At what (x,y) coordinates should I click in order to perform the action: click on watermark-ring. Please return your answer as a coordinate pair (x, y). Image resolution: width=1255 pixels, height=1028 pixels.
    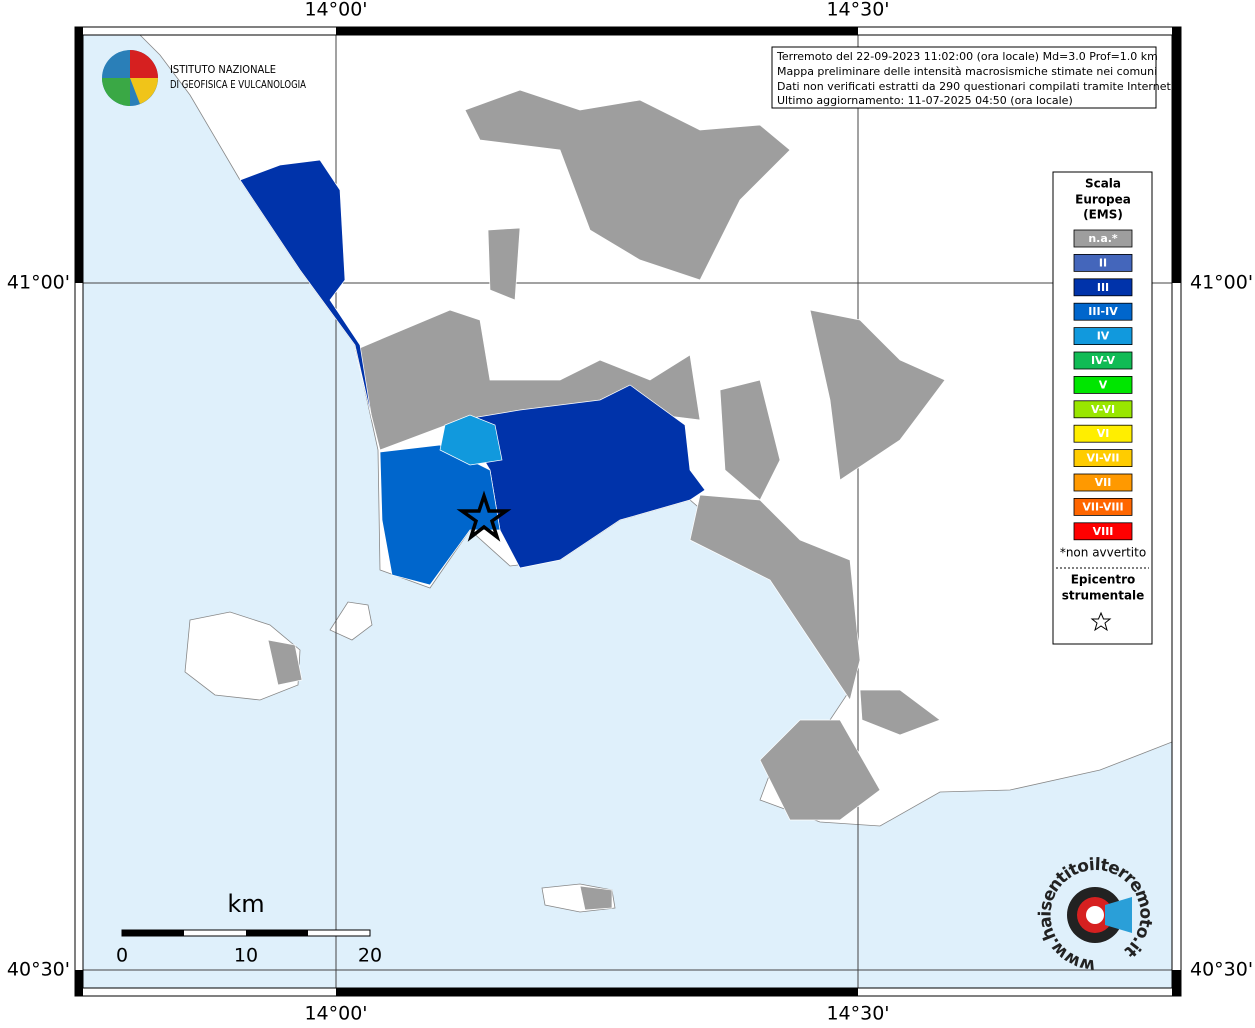
    Looking at the image, I should click on (1095, 915).